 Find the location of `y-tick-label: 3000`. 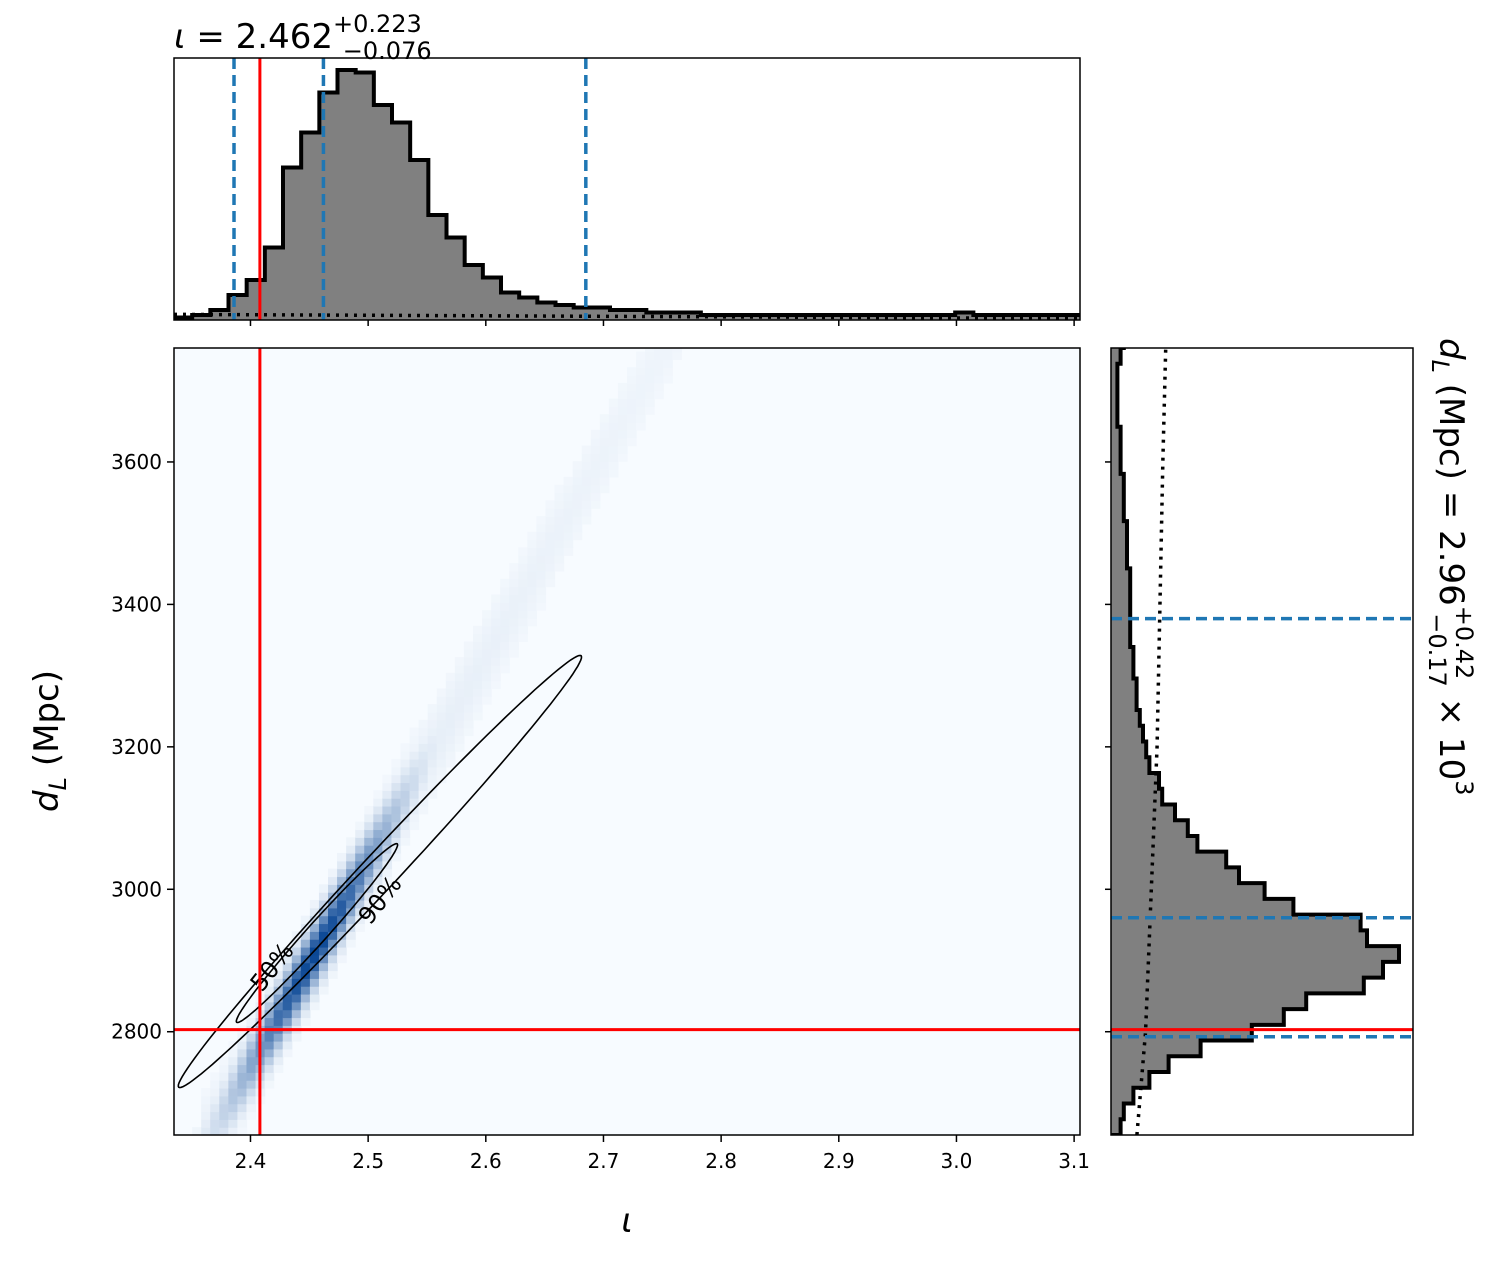

y-tick-label: 3000 is located at coordinates (136, 889).